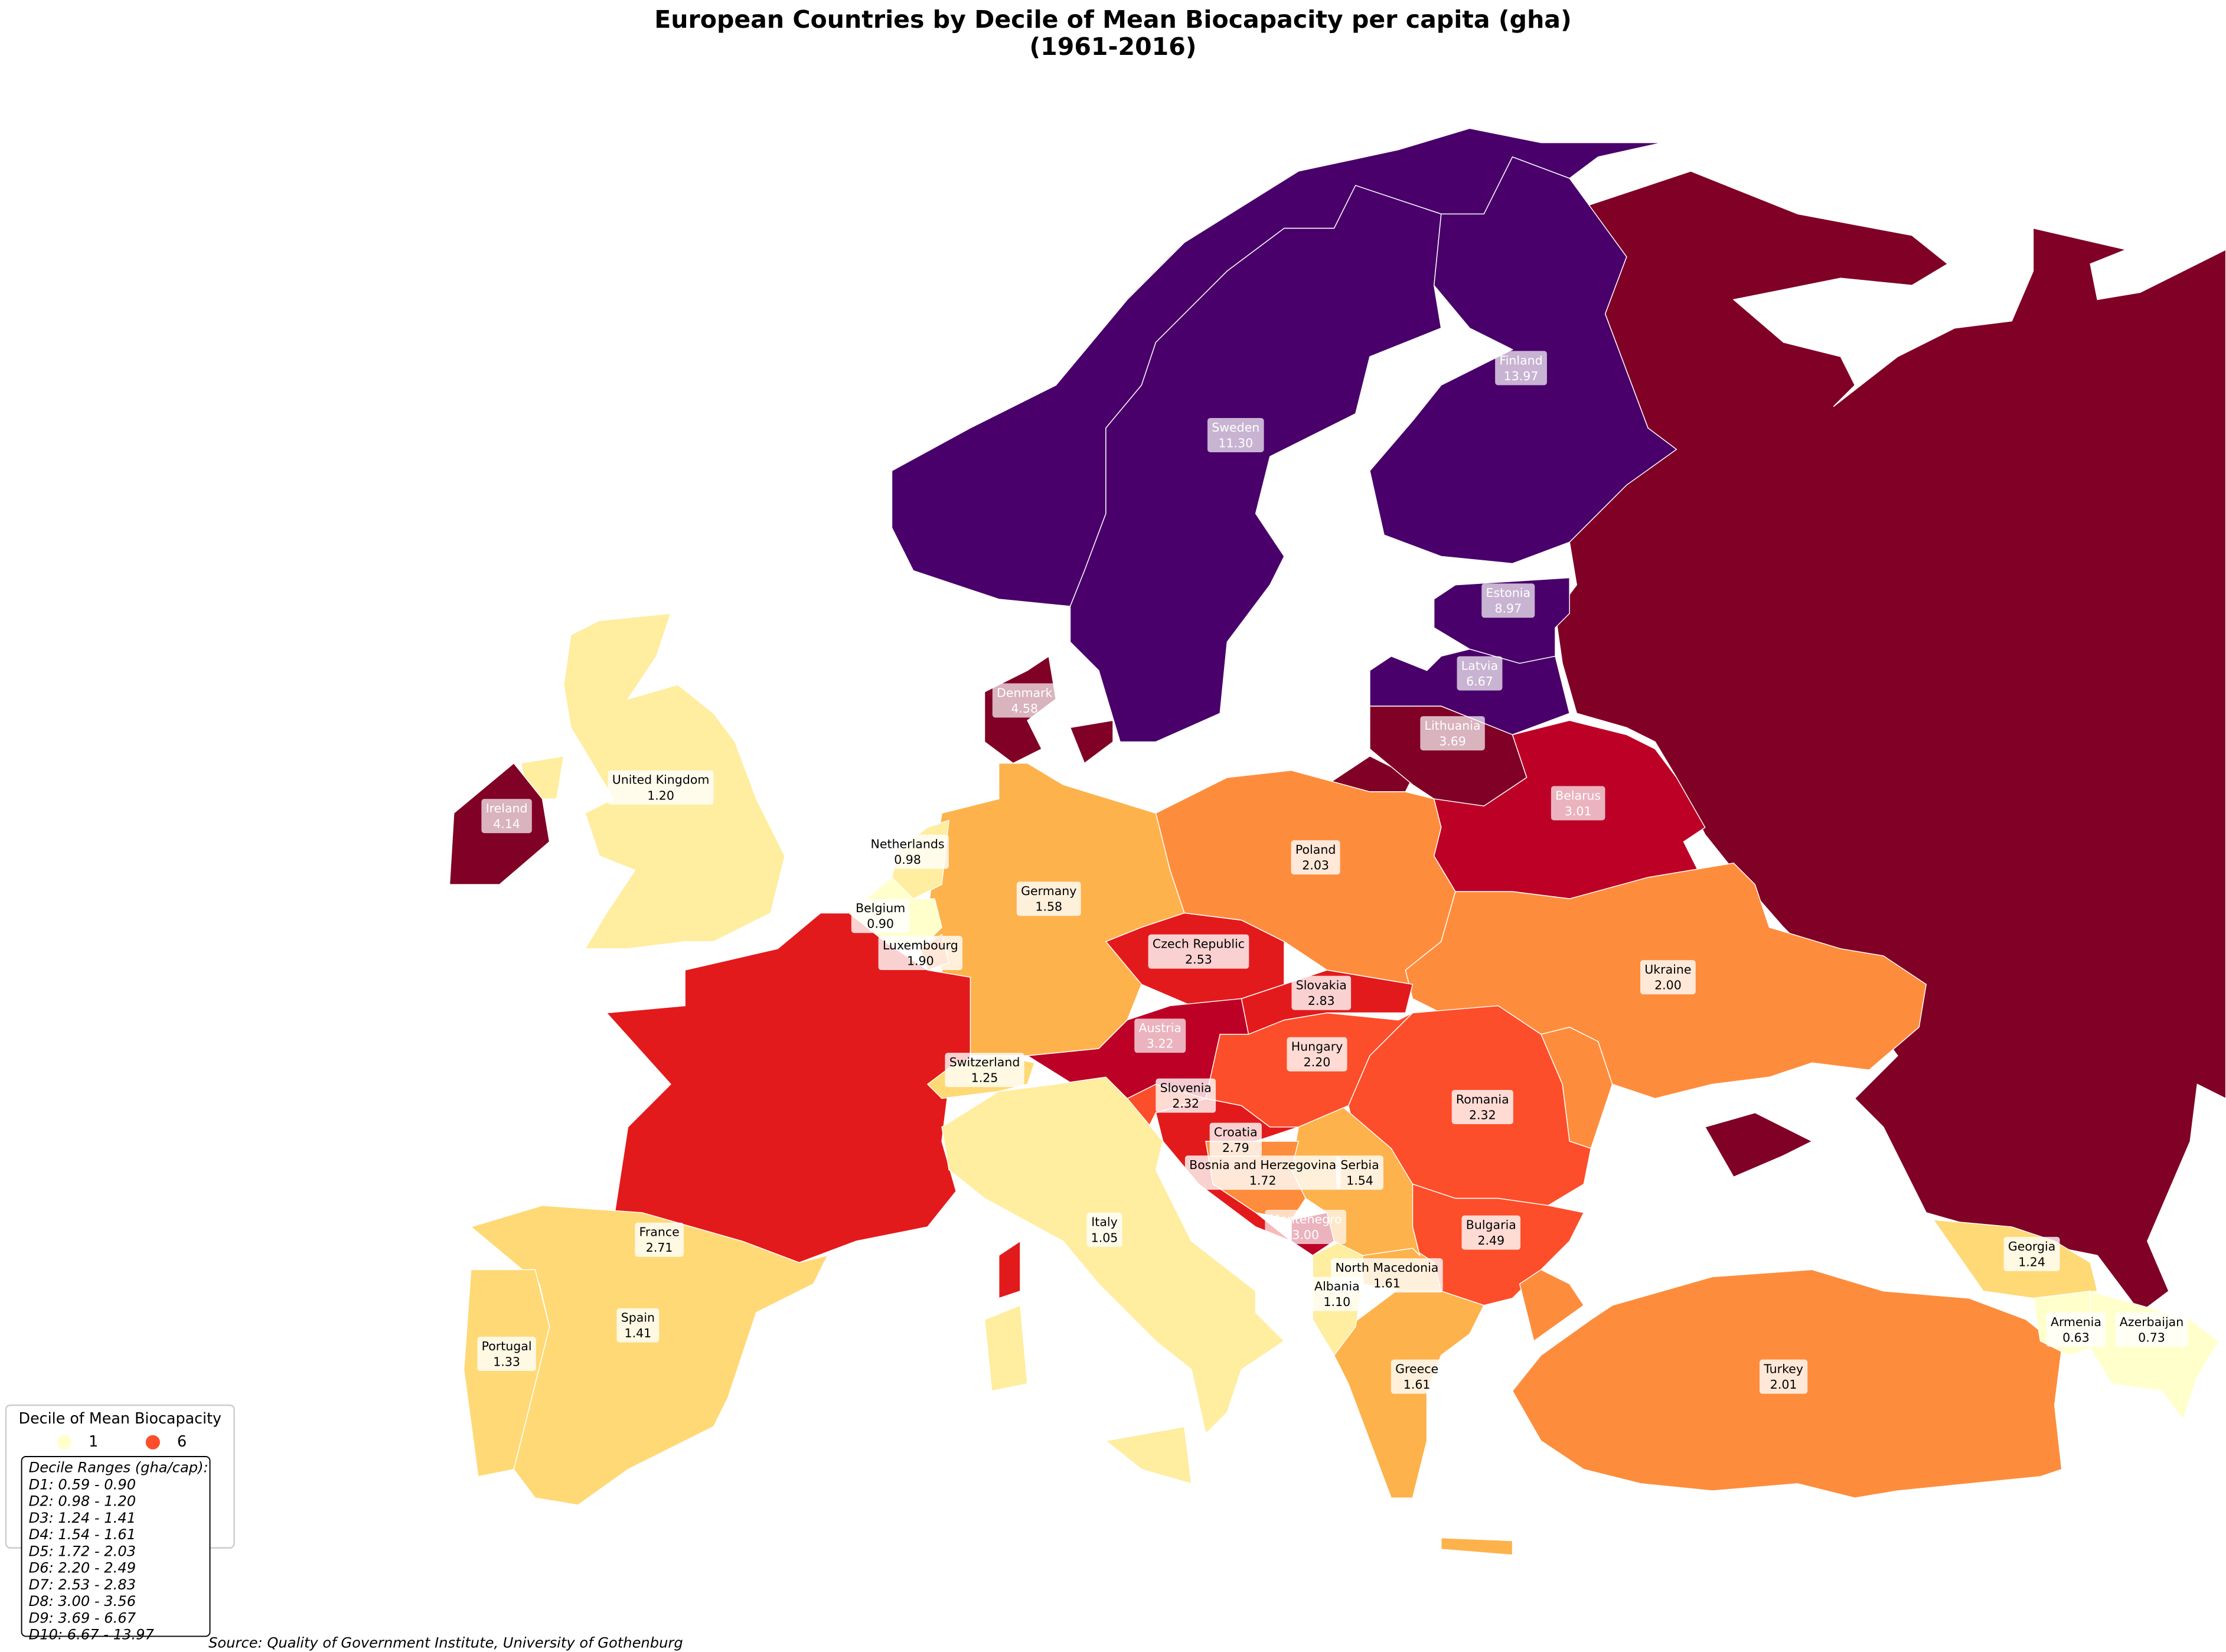 Image resolution: width=2226 pixels, height=1652 pixels. Describe the element at coordinates (1783, 1369) in the screenshot. I see `country-name: Turkey` at that location.